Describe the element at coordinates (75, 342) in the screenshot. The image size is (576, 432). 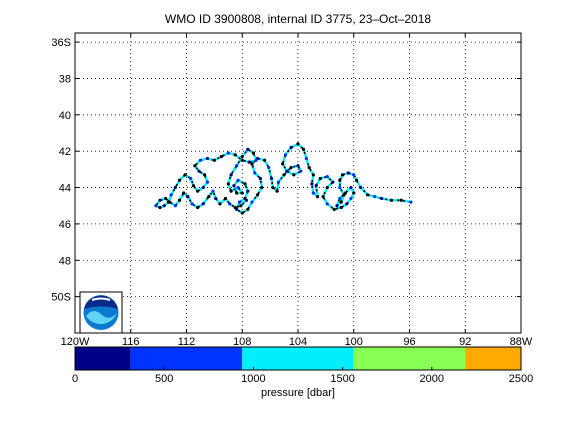
I see `x-tick-label: 120W` at that location.